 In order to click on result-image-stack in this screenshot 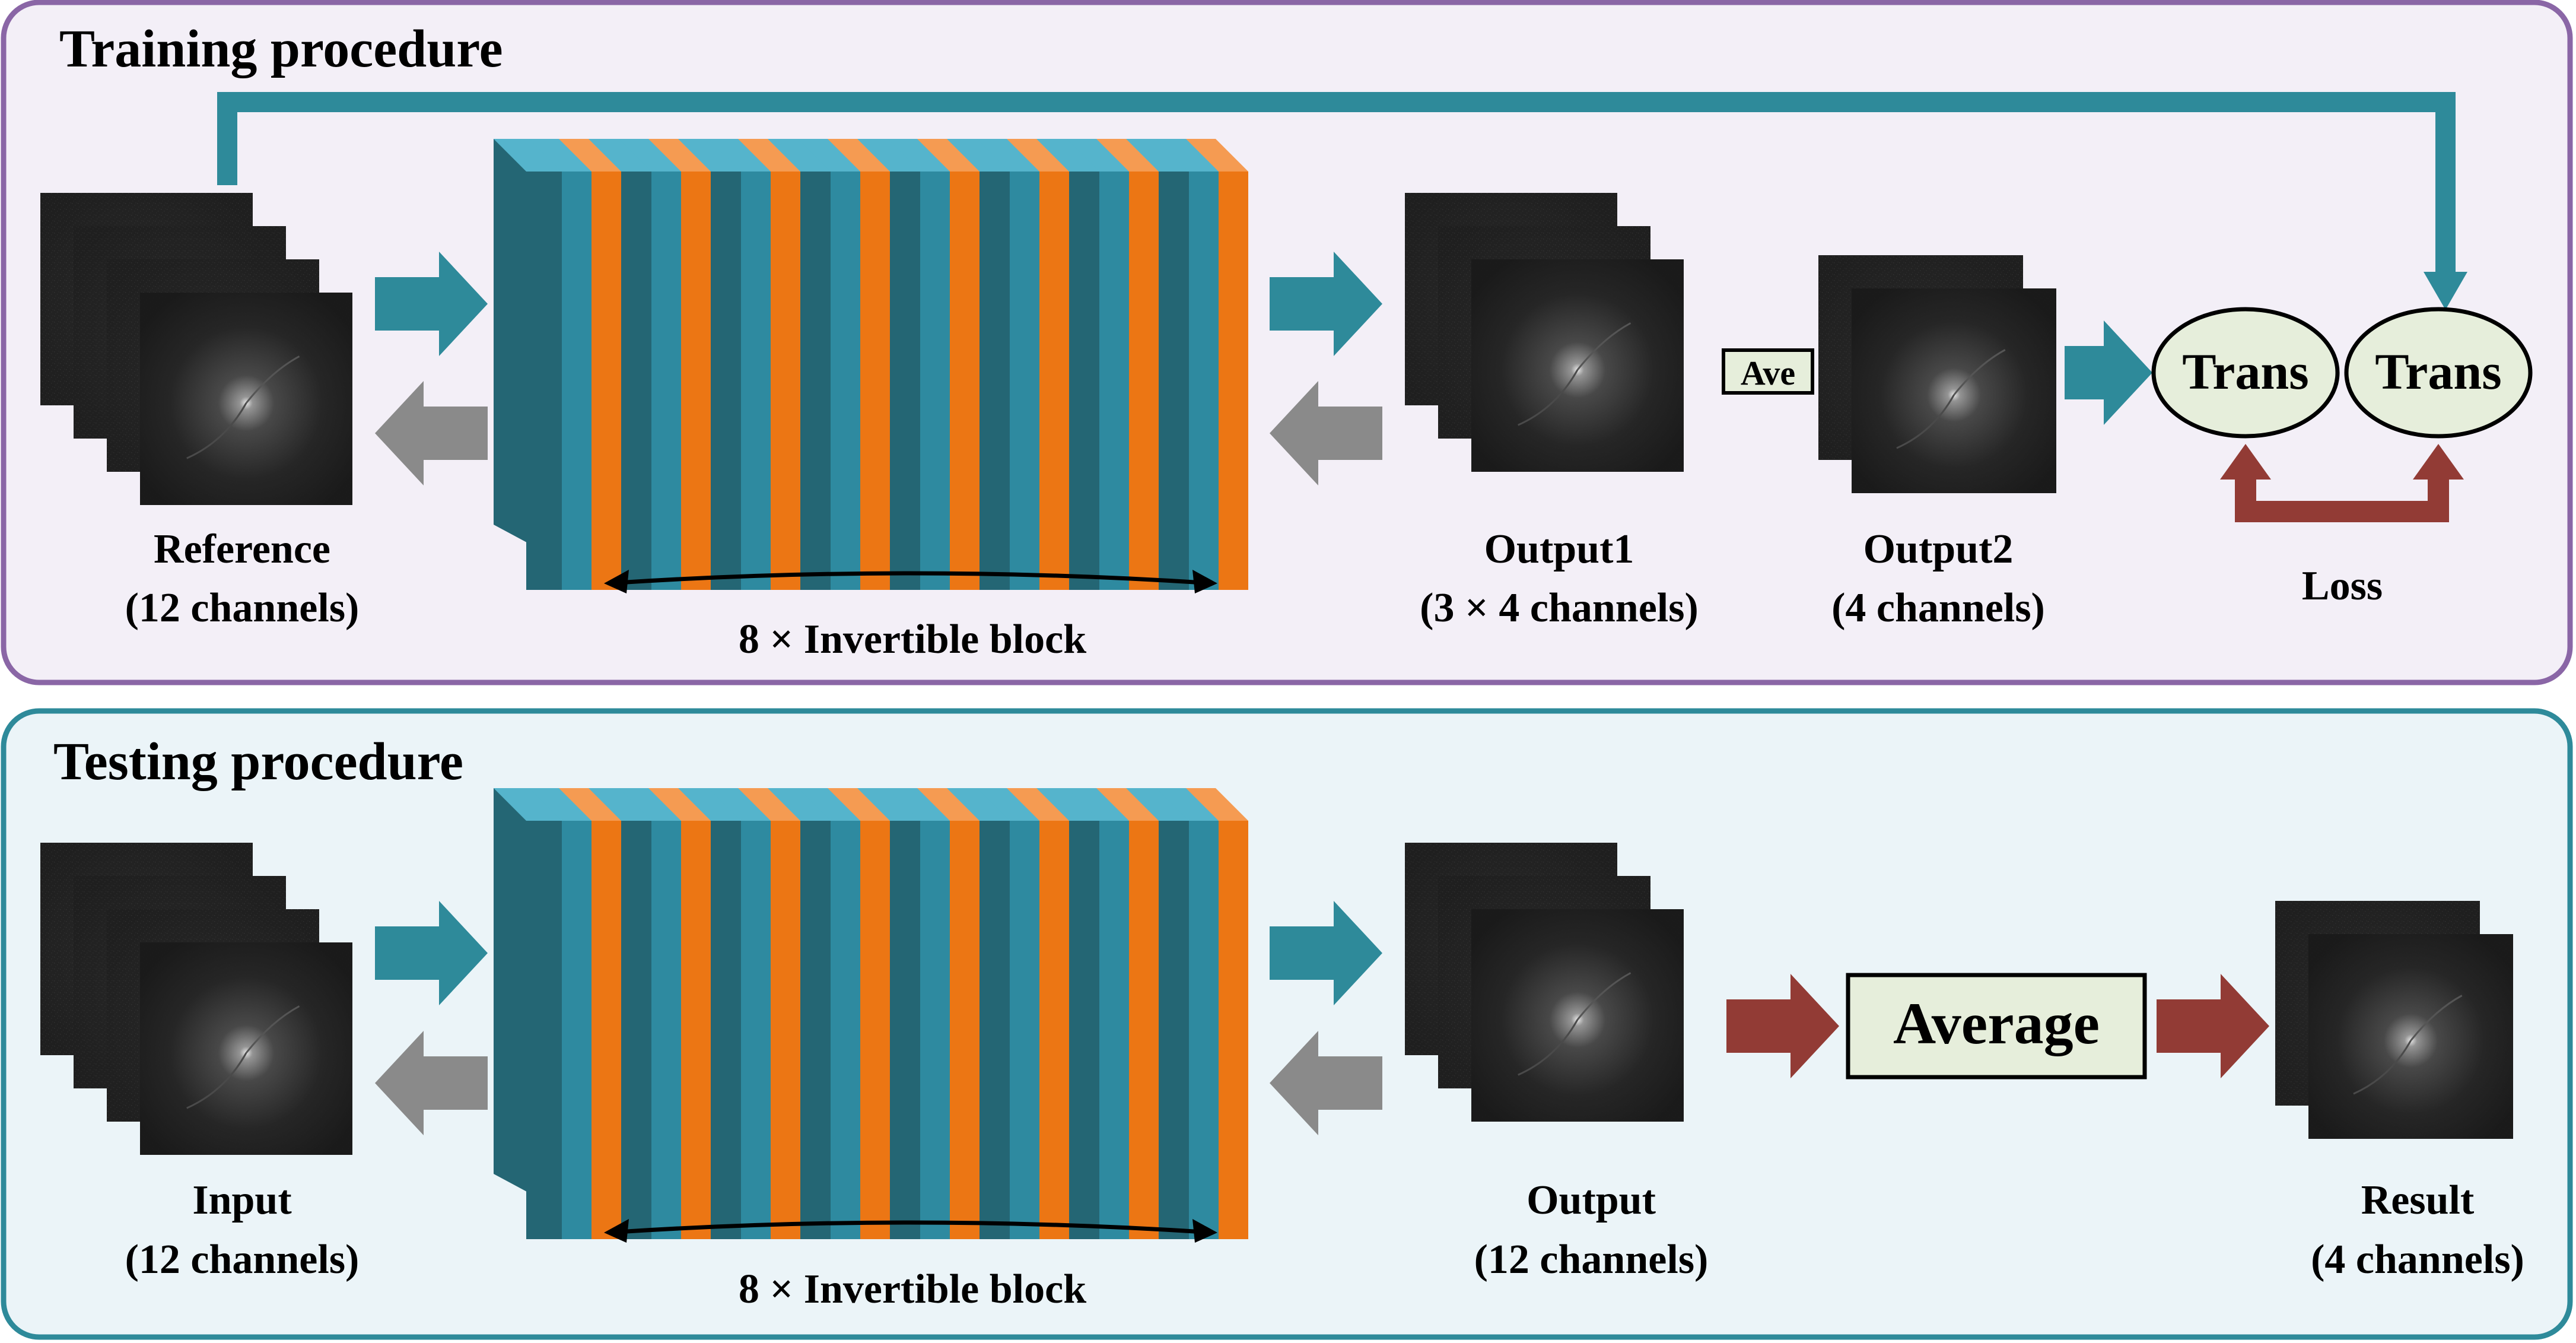, I will do `click(2394, 1020)`.